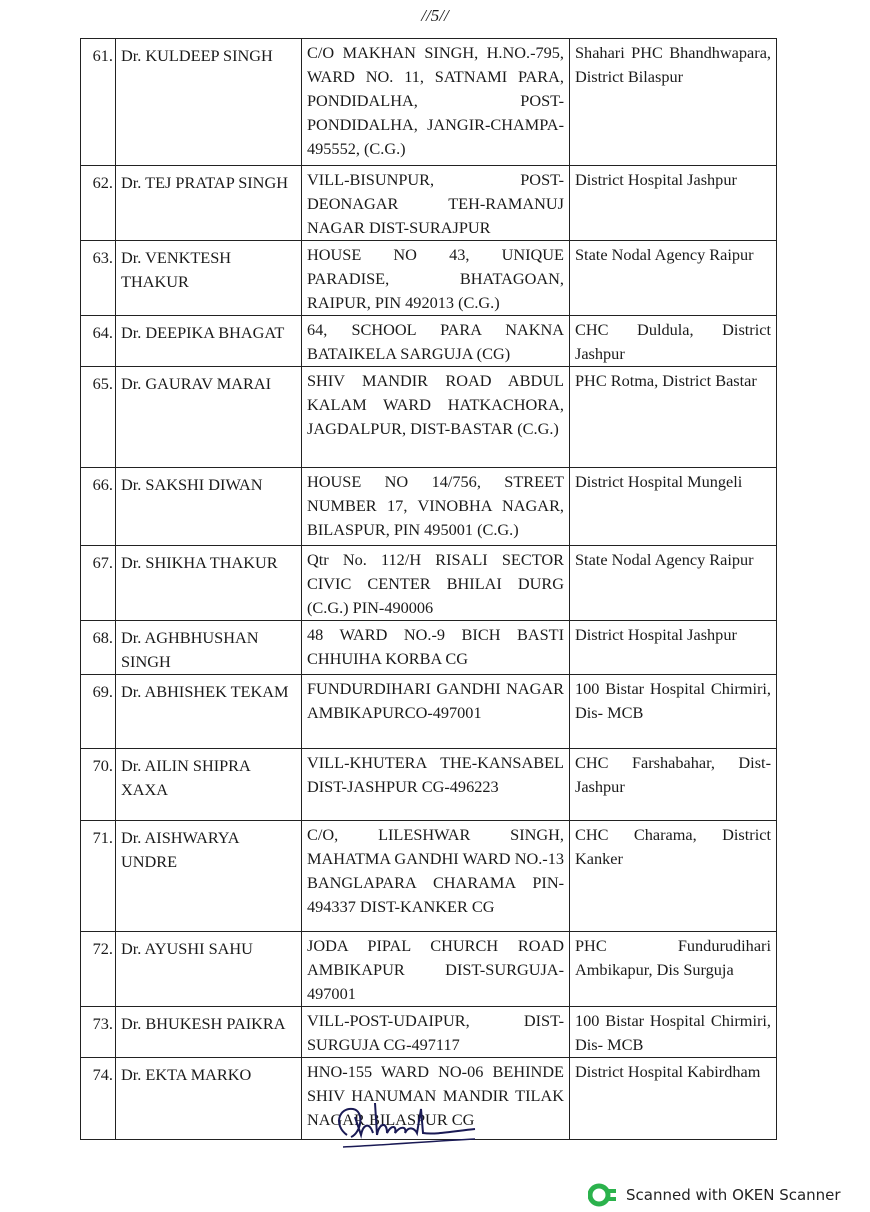 The width and height of the screenshot is (870, 1212). I want to click on scanner-watermark: Scanned with OKEN Scanner, so click(714, 1195).